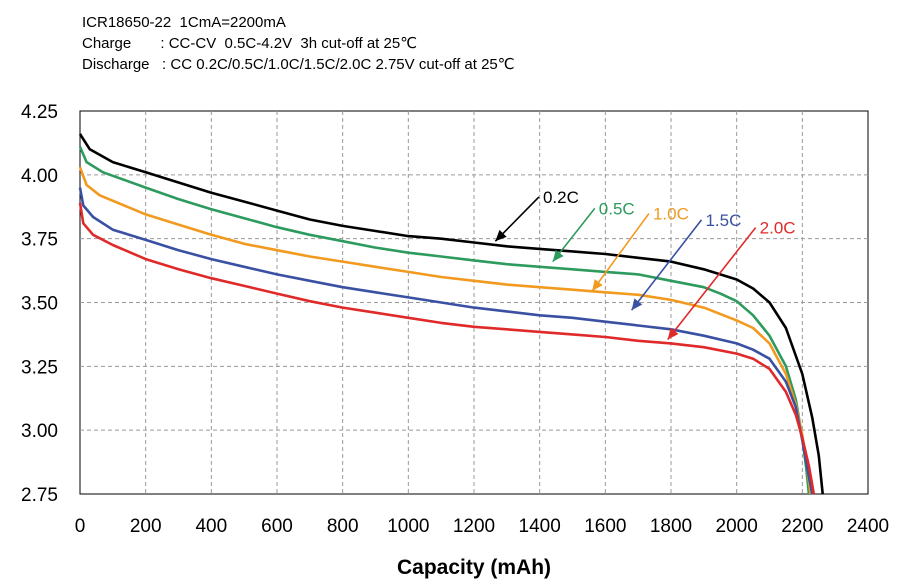 The image size is (898, 581). I want to click on x-tick-label: 2000, so click(737, 526).